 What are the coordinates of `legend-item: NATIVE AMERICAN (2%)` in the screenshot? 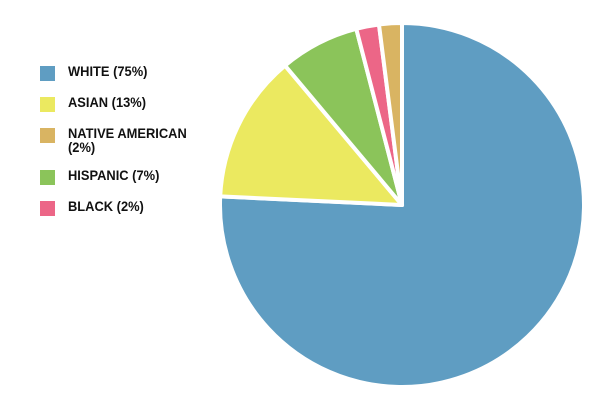 It's located at (124, 140).